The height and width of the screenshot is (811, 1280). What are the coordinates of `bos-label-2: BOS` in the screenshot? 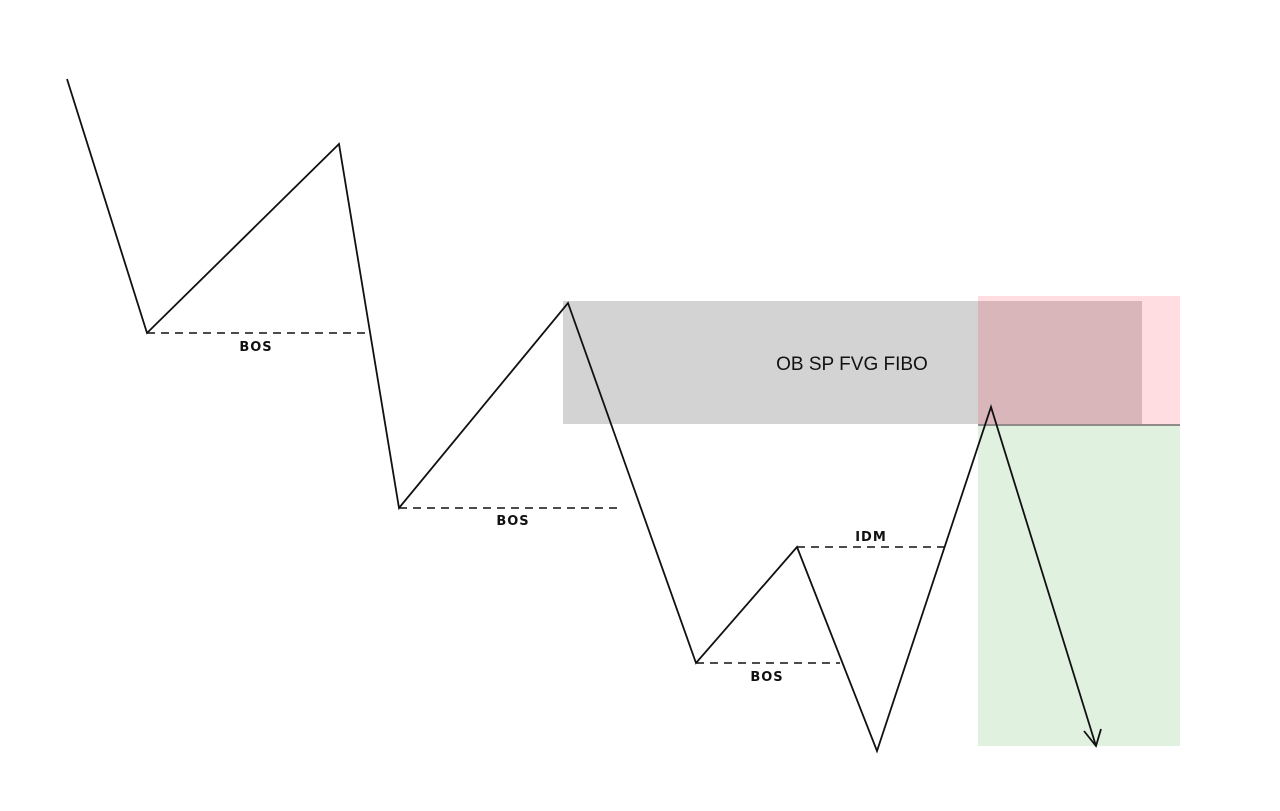 It's located at (512, 521).